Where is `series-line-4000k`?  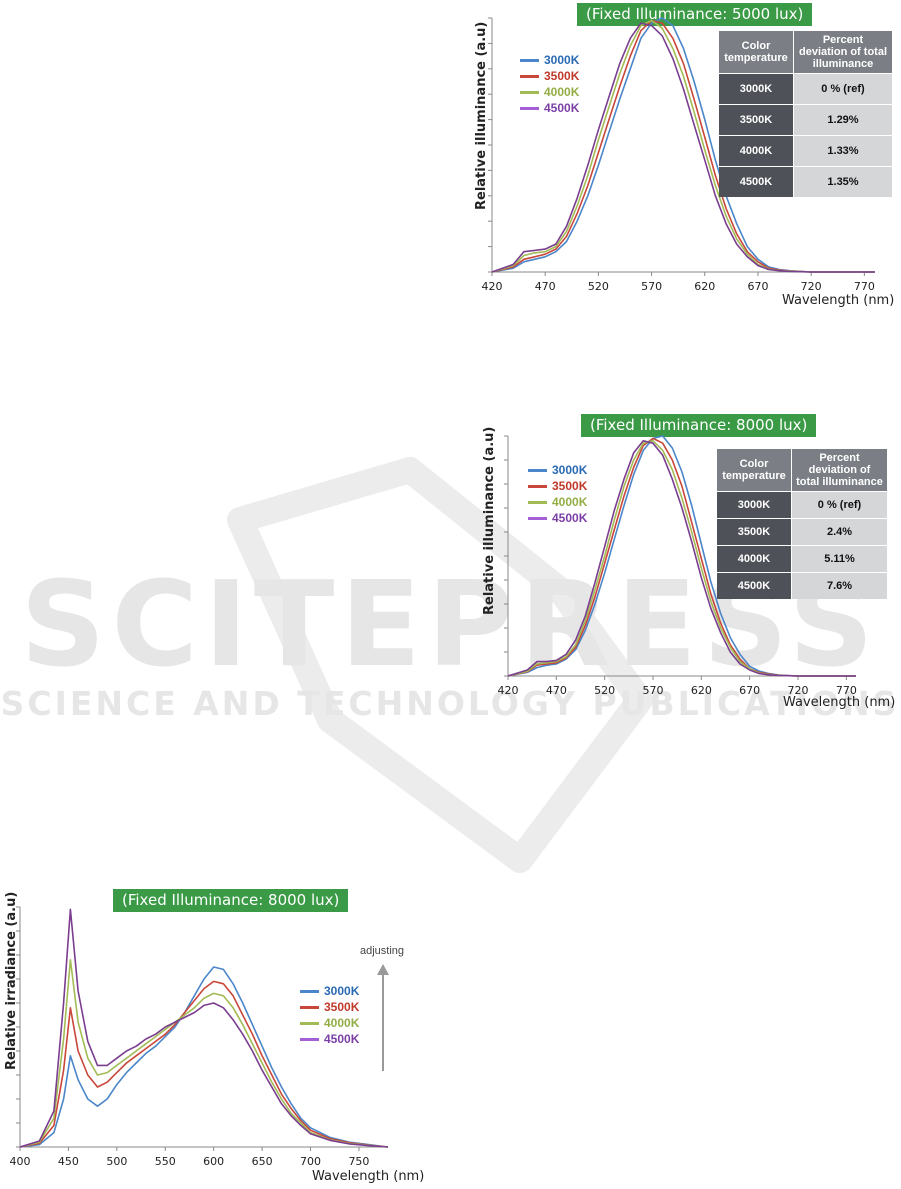
series-line-4000k is located at coordinates (204, 1053).